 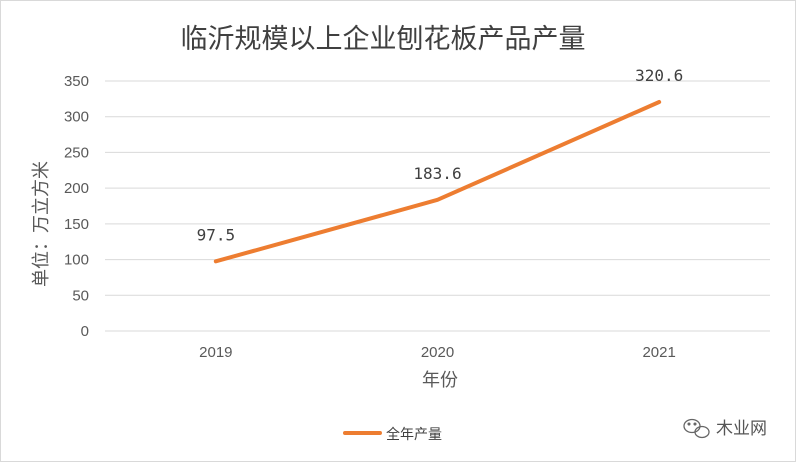 What do you see at coordinates (216, 234) in the screenshot?
I see `data-label: 97.5` at bounding box center [216, 234].